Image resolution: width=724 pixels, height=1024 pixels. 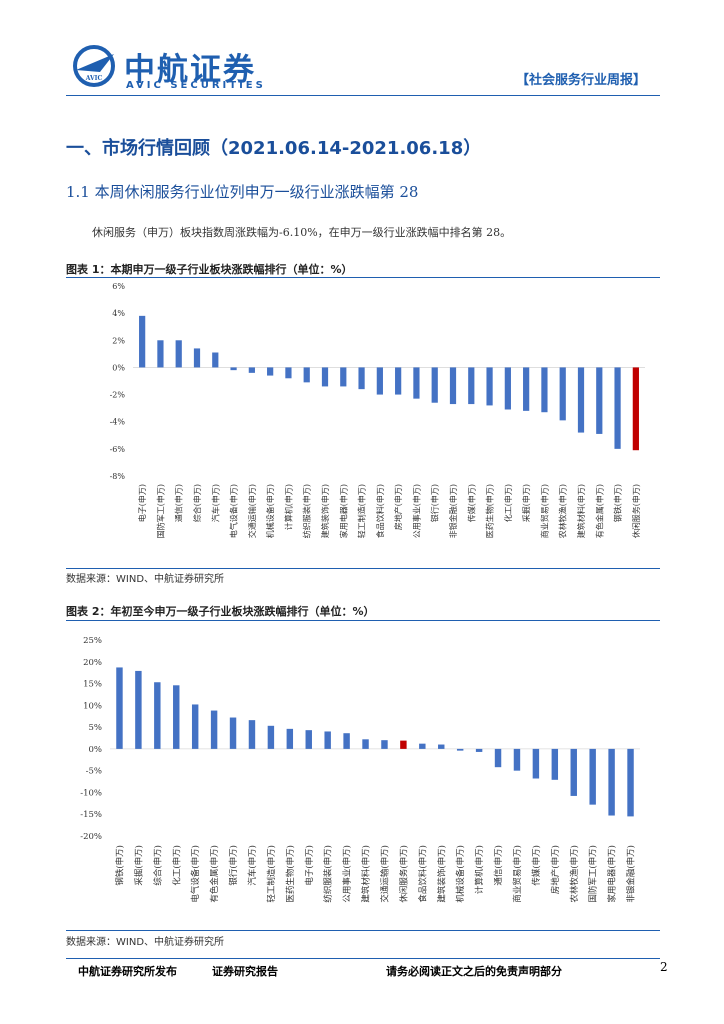 I want to click on page-number: 2, so click(x=664, y=967).